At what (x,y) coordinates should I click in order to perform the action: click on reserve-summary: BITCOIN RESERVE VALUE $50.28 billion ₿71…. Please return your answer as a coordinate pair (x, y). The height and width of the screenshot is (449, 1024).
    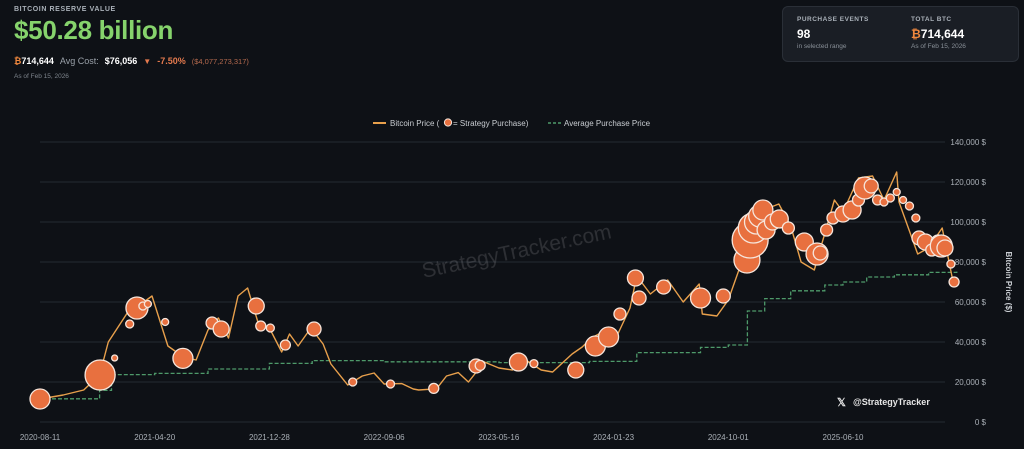
    Looking at the image, I should click on (131, 43).